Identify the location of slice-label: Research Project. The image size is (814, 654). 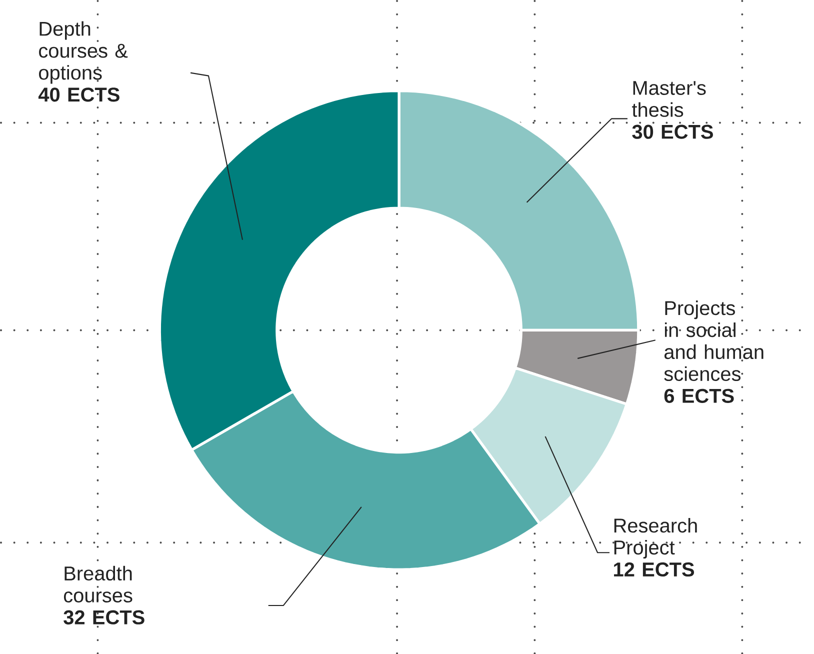
(655, 538).